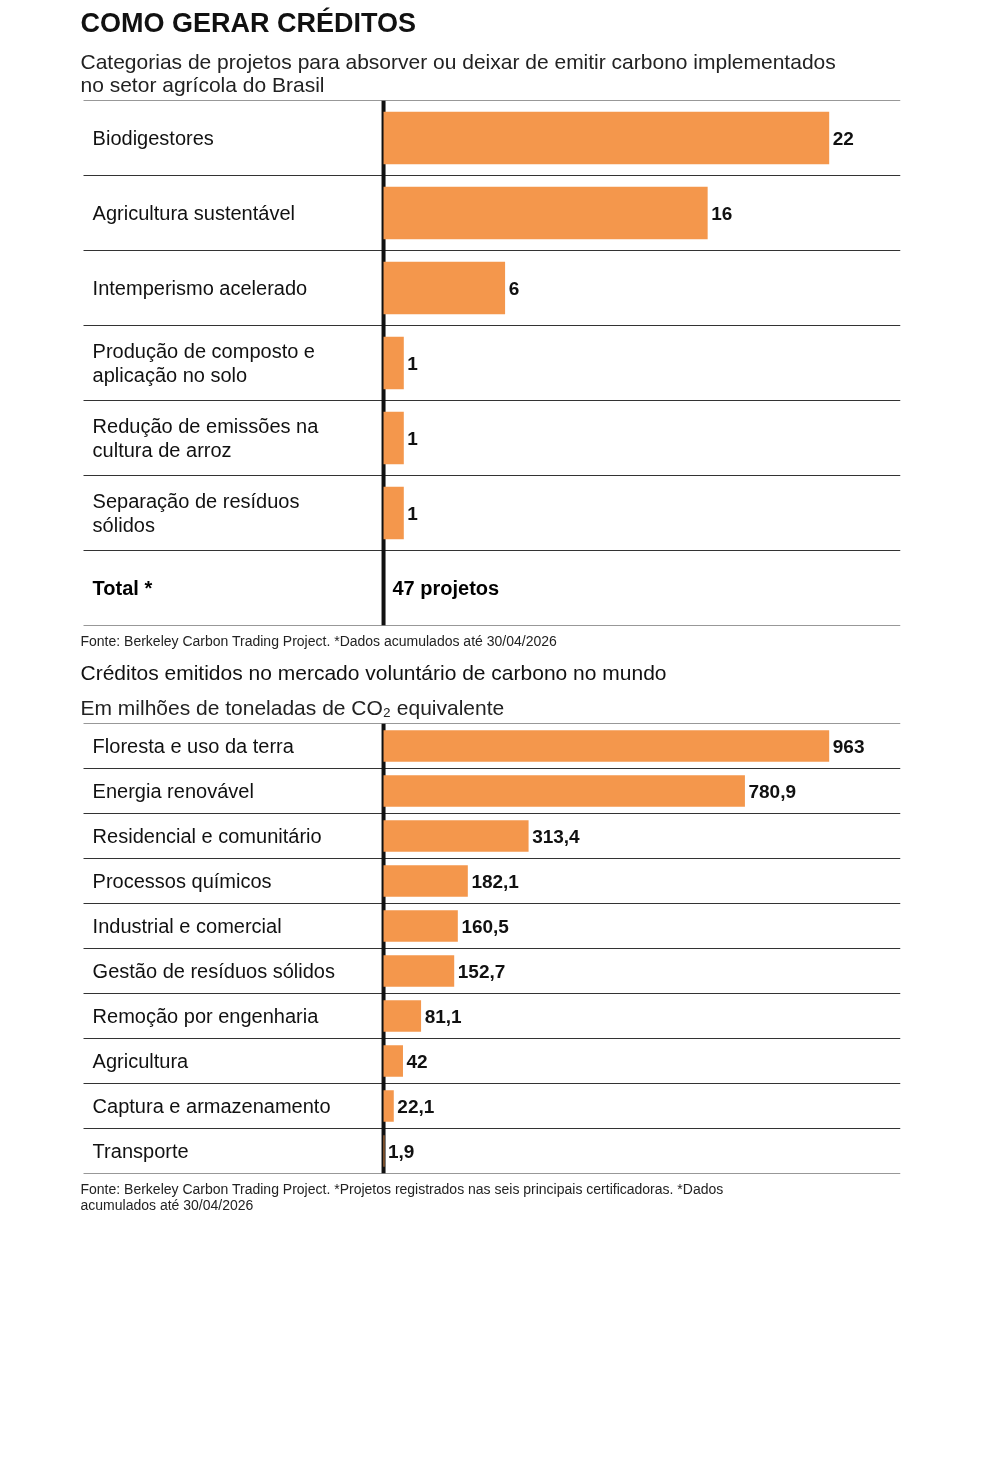 This screenshot has height=1478, width=1000. I want to click on data-label: 22, so click(843, 138).